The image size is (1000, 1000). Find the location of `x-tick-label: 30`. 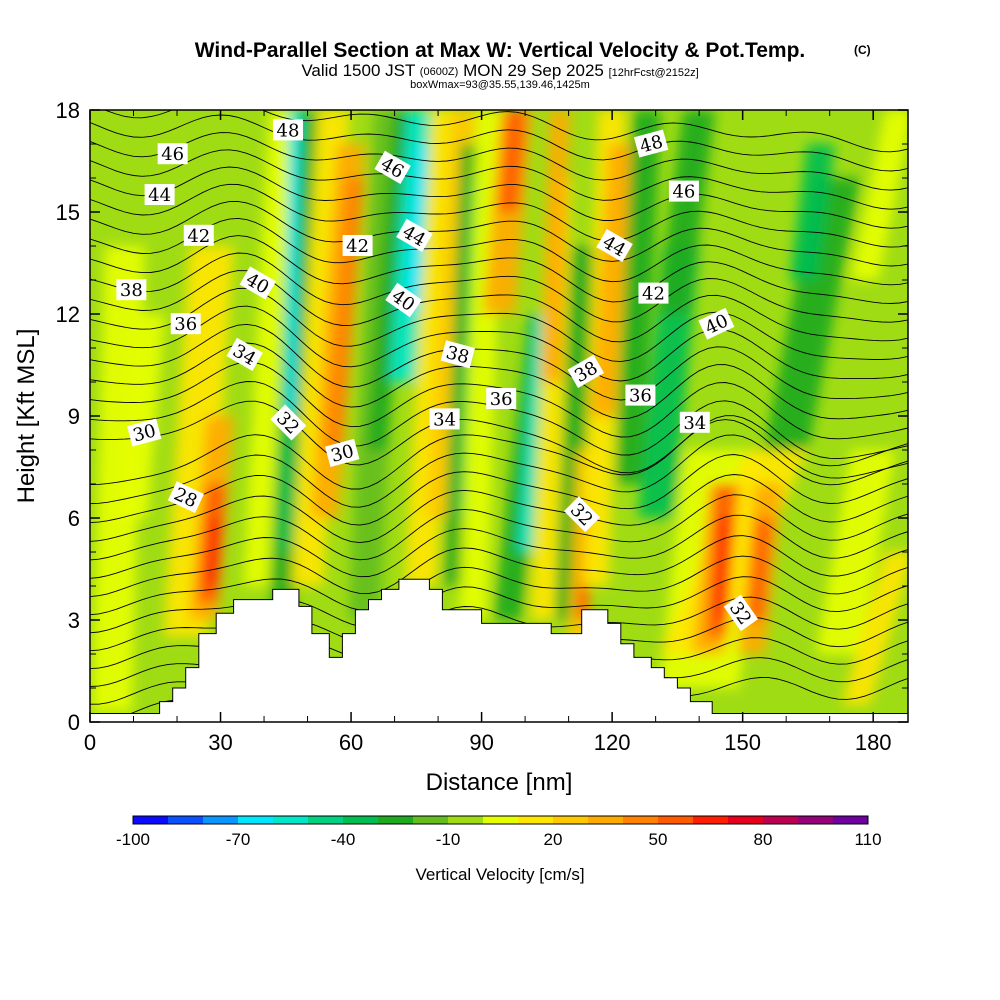

x-tick-label: 30 is located at coordinates (220, 742).